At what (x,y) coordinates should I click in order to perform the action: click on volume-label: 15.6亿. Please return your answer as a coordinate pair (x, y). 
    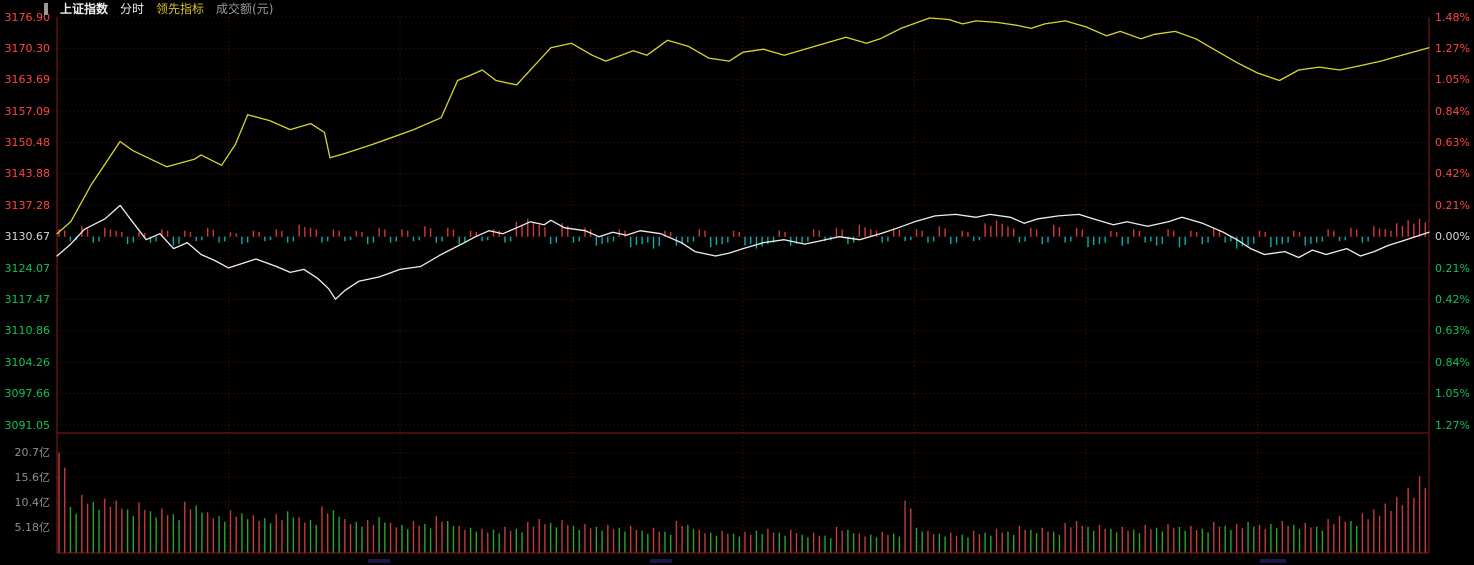
    Looking at the image, I should click on (32, 477).